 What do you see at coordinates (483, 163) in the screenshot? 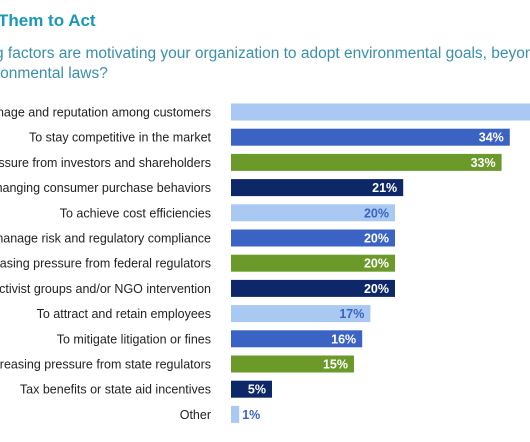
I see `value-label: 33%` at bounding box center [483, 163].